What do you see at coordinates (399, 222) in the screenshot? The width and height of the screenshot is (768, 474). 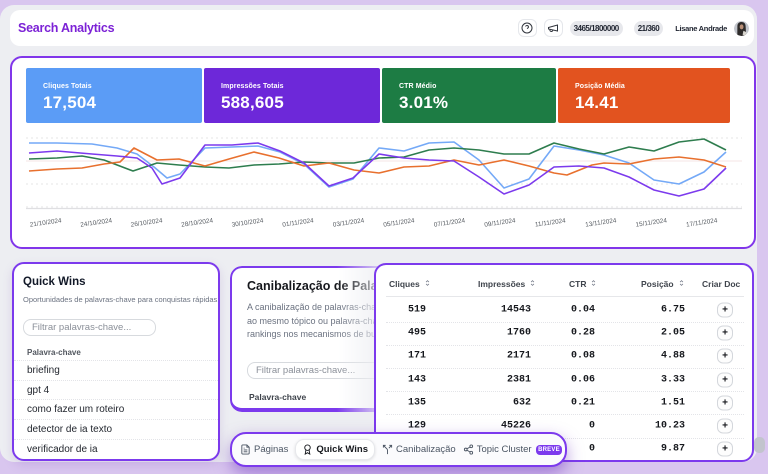 I see `svg-text: 05/11/2024` at bounding box center [399, 222].